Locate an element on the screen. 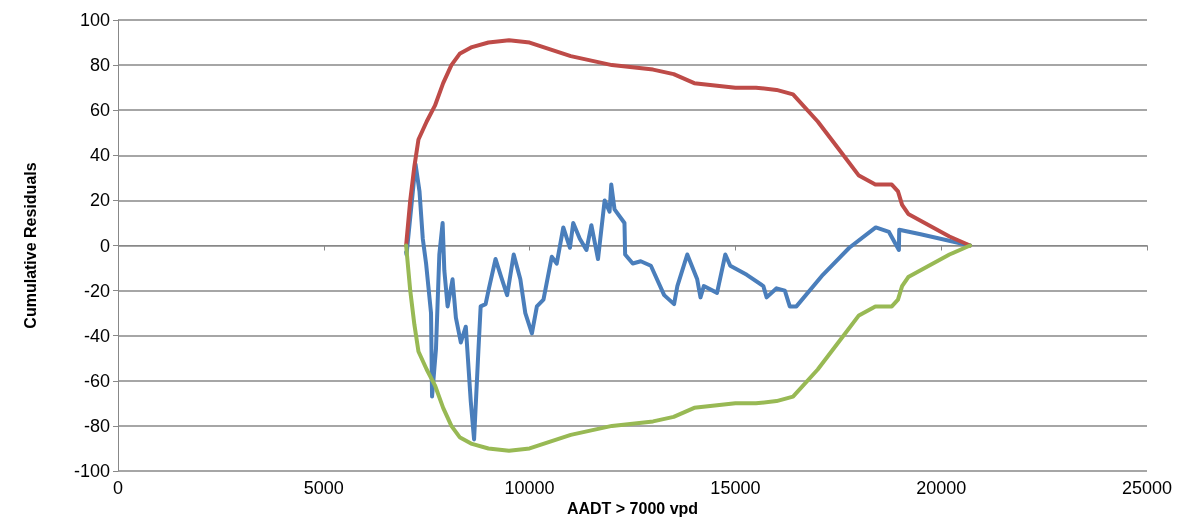 Image resolution: width=1195 pixels, height=531 pixels. y-tick-label: -20 is located at coordinates (96, 290).